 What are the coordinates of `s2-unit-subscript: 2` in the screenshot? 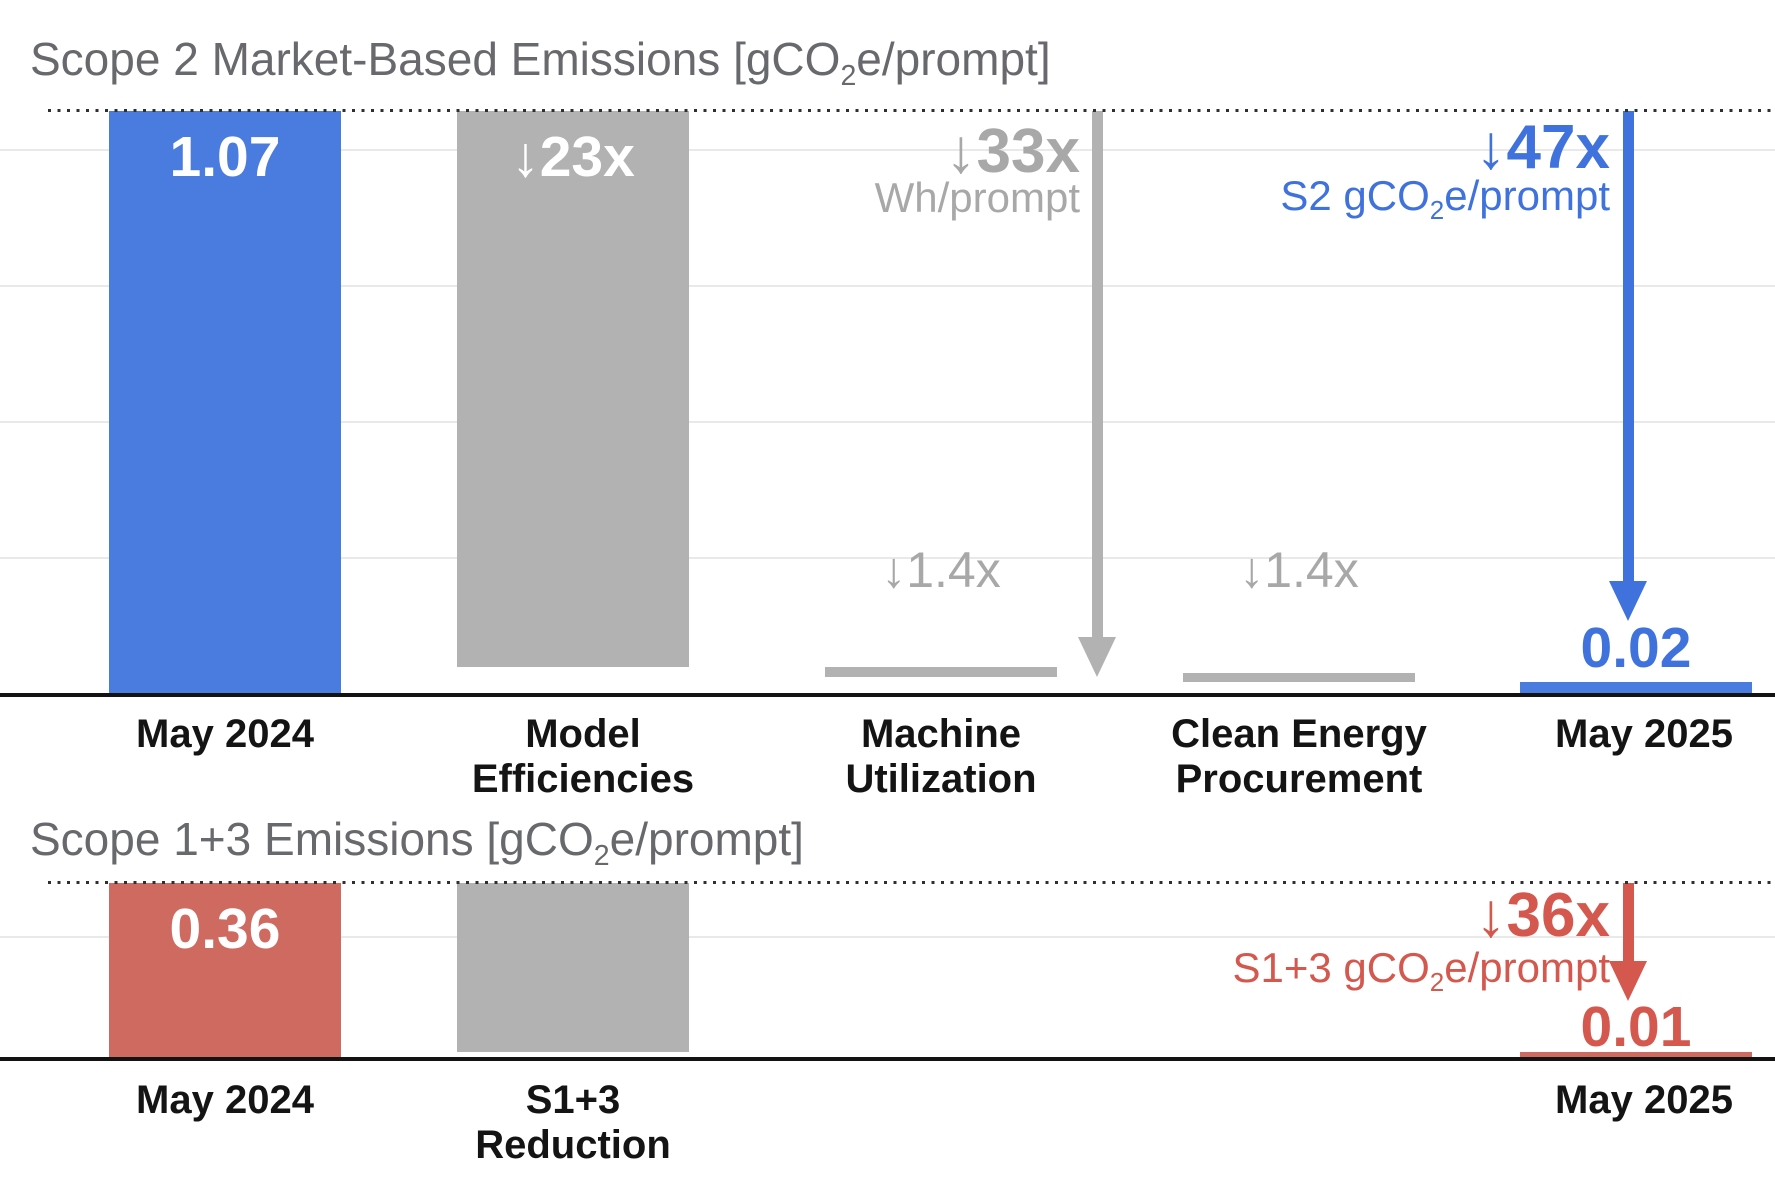 It's located at (1437, 210).